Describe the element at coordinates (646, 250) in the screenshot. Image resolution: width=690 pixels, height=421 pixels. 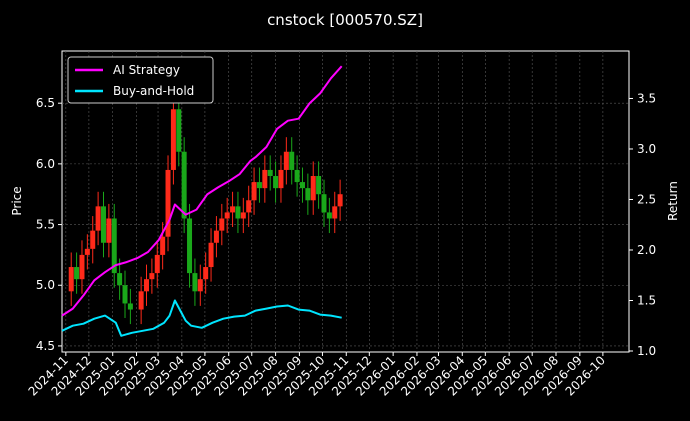
I see `y-right-tick-label: 2.0` at that location.